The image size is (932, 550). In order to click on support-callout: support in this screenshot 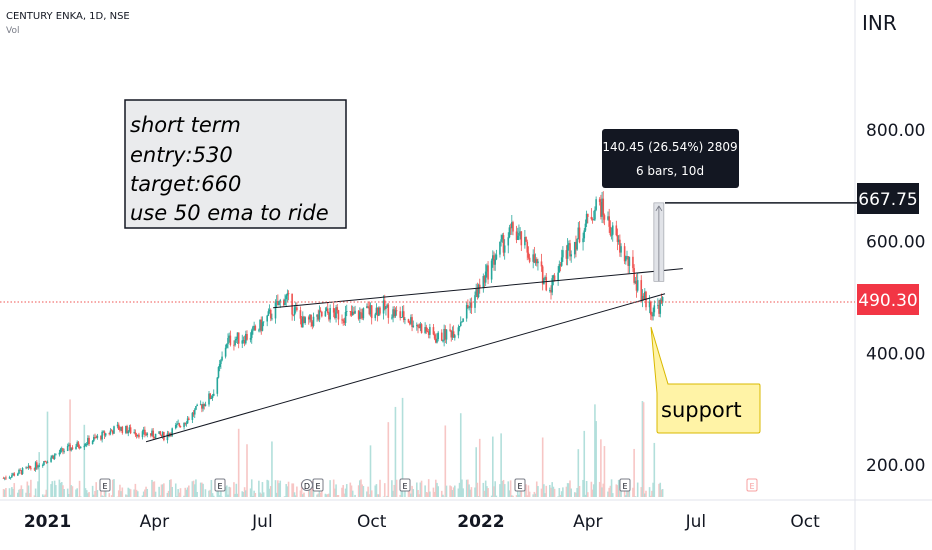, I will do `click(705, 380)`.